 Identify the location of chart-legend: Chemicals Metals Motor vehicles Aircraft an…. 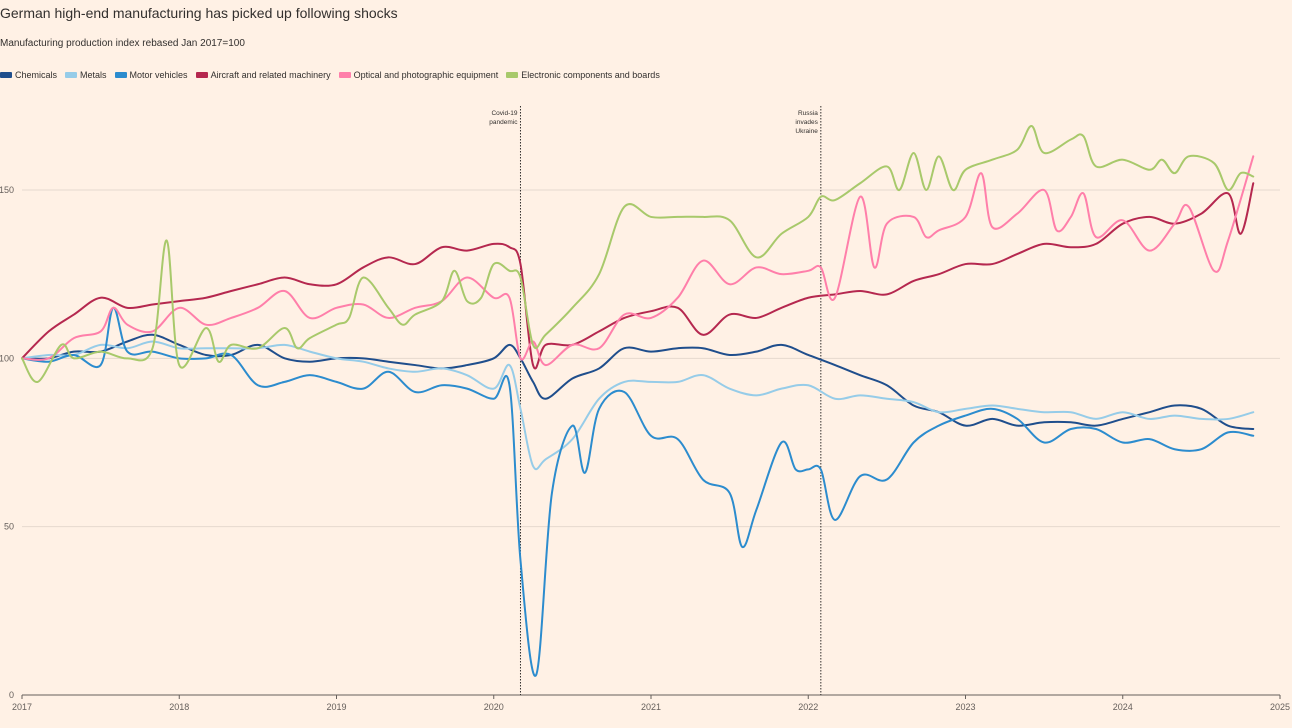
(330, 75).